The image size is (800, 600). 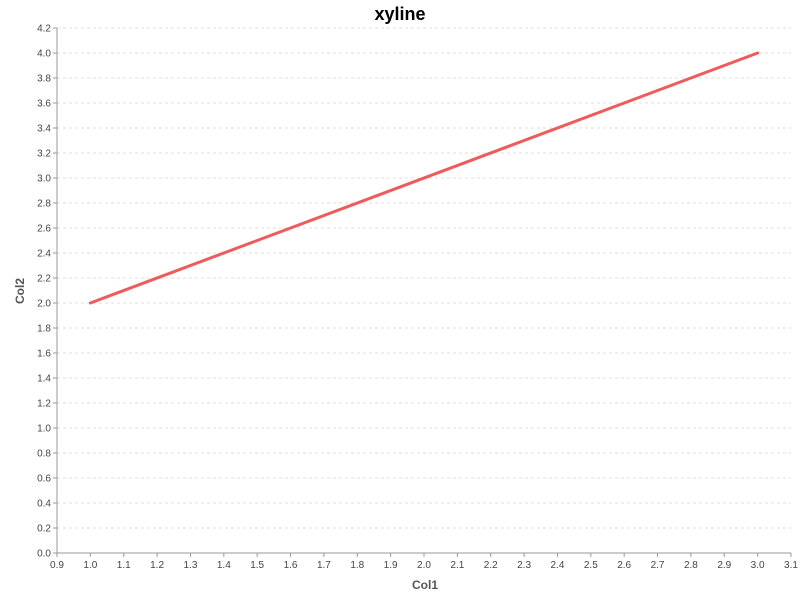 What do you see at coordinates (591, 565) in the screenshot?
I see `x-tick-label: 2.5` at bounding box center [591, 565].